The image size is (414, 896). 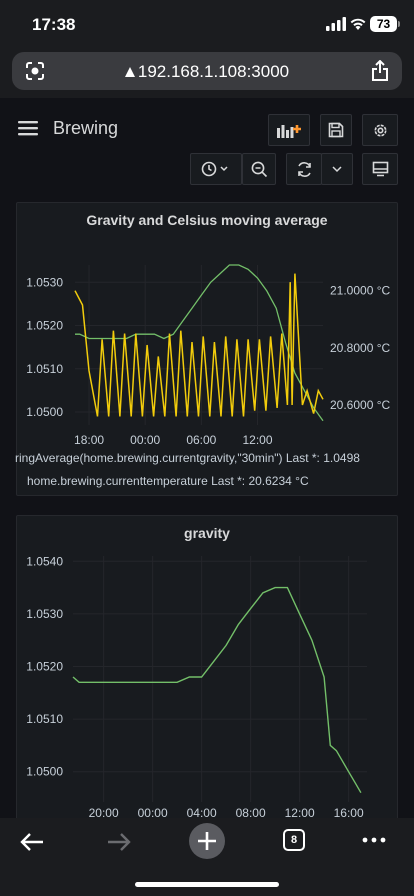 I want to click on plus-icon, so click(x=207, y=841).